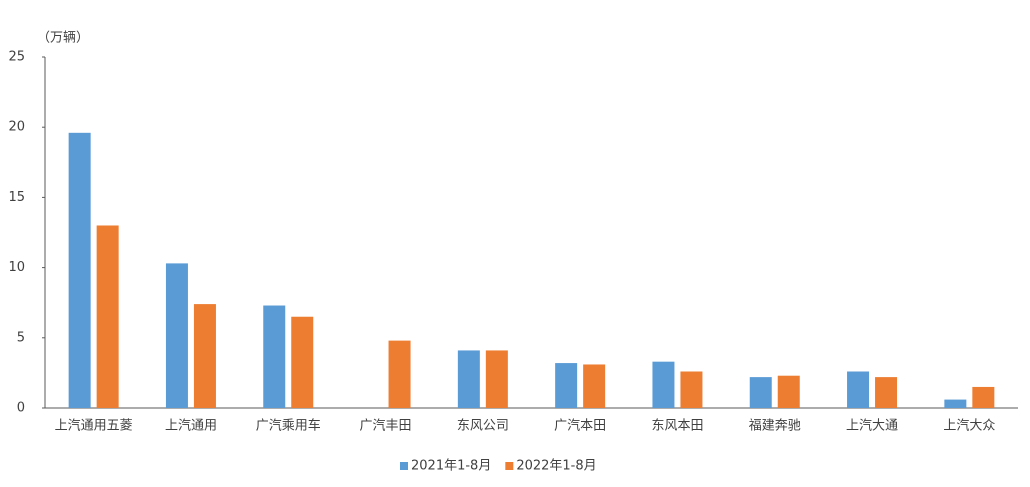 This screenshot has width=1030, height=487. I want to click on x-tick-label: 广汽丰田, so click(386, 426).